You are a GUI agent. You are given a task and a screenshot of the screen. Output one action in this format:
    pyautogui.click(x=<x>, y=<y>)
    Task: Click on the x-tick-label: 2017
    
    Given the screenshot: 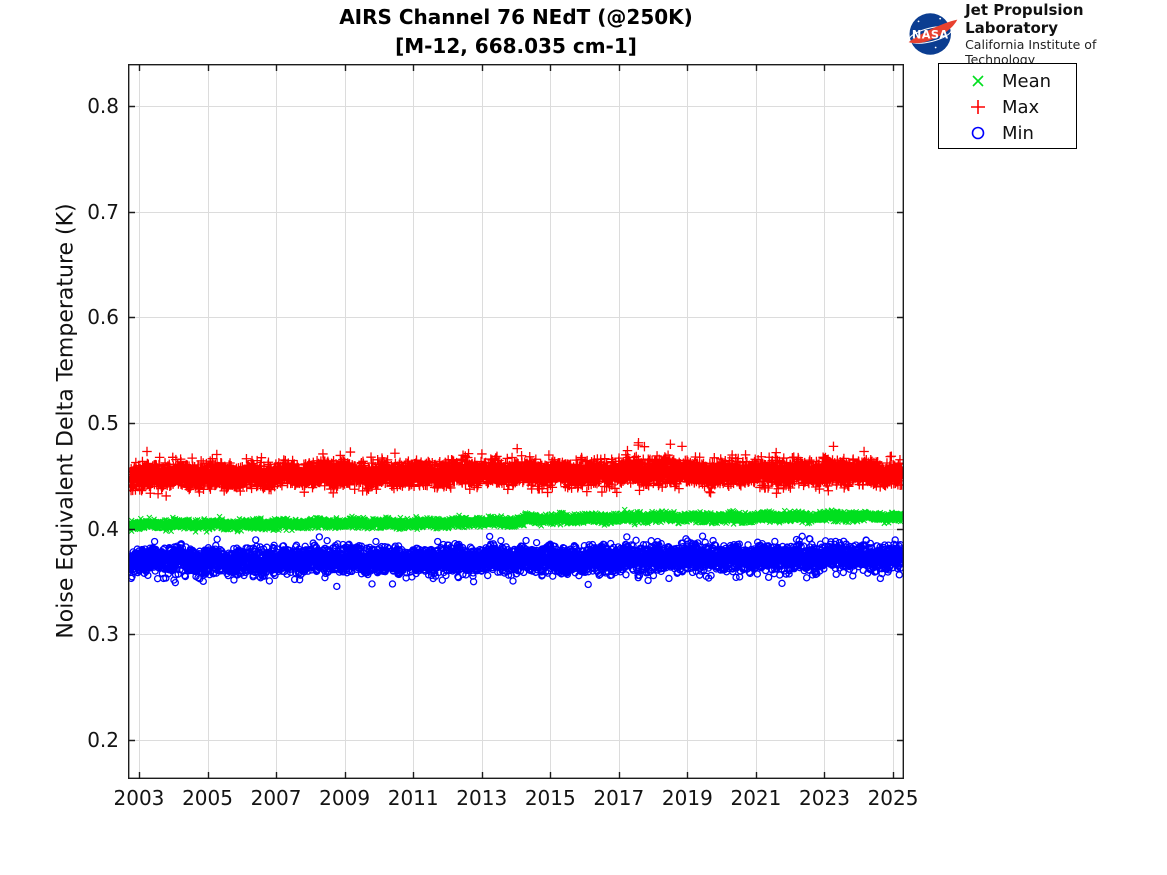 What is the action you would take?
    pyautogui.click(x=619, y=798)
    